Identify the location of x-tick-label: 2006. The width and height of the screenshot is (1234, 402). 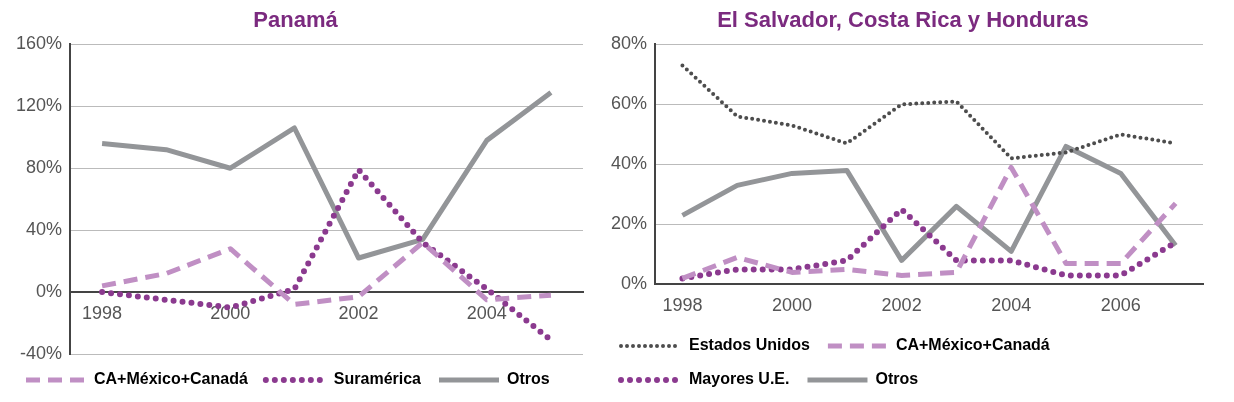
(1120, 305).